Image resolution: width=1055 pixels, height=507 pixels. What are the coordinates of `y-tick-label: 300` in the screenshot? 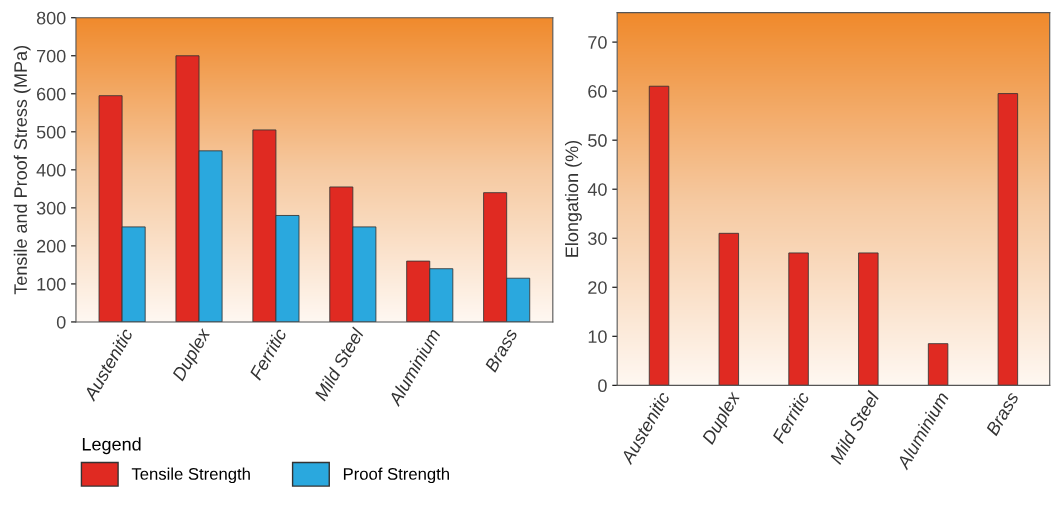 It's located at (51, 208).